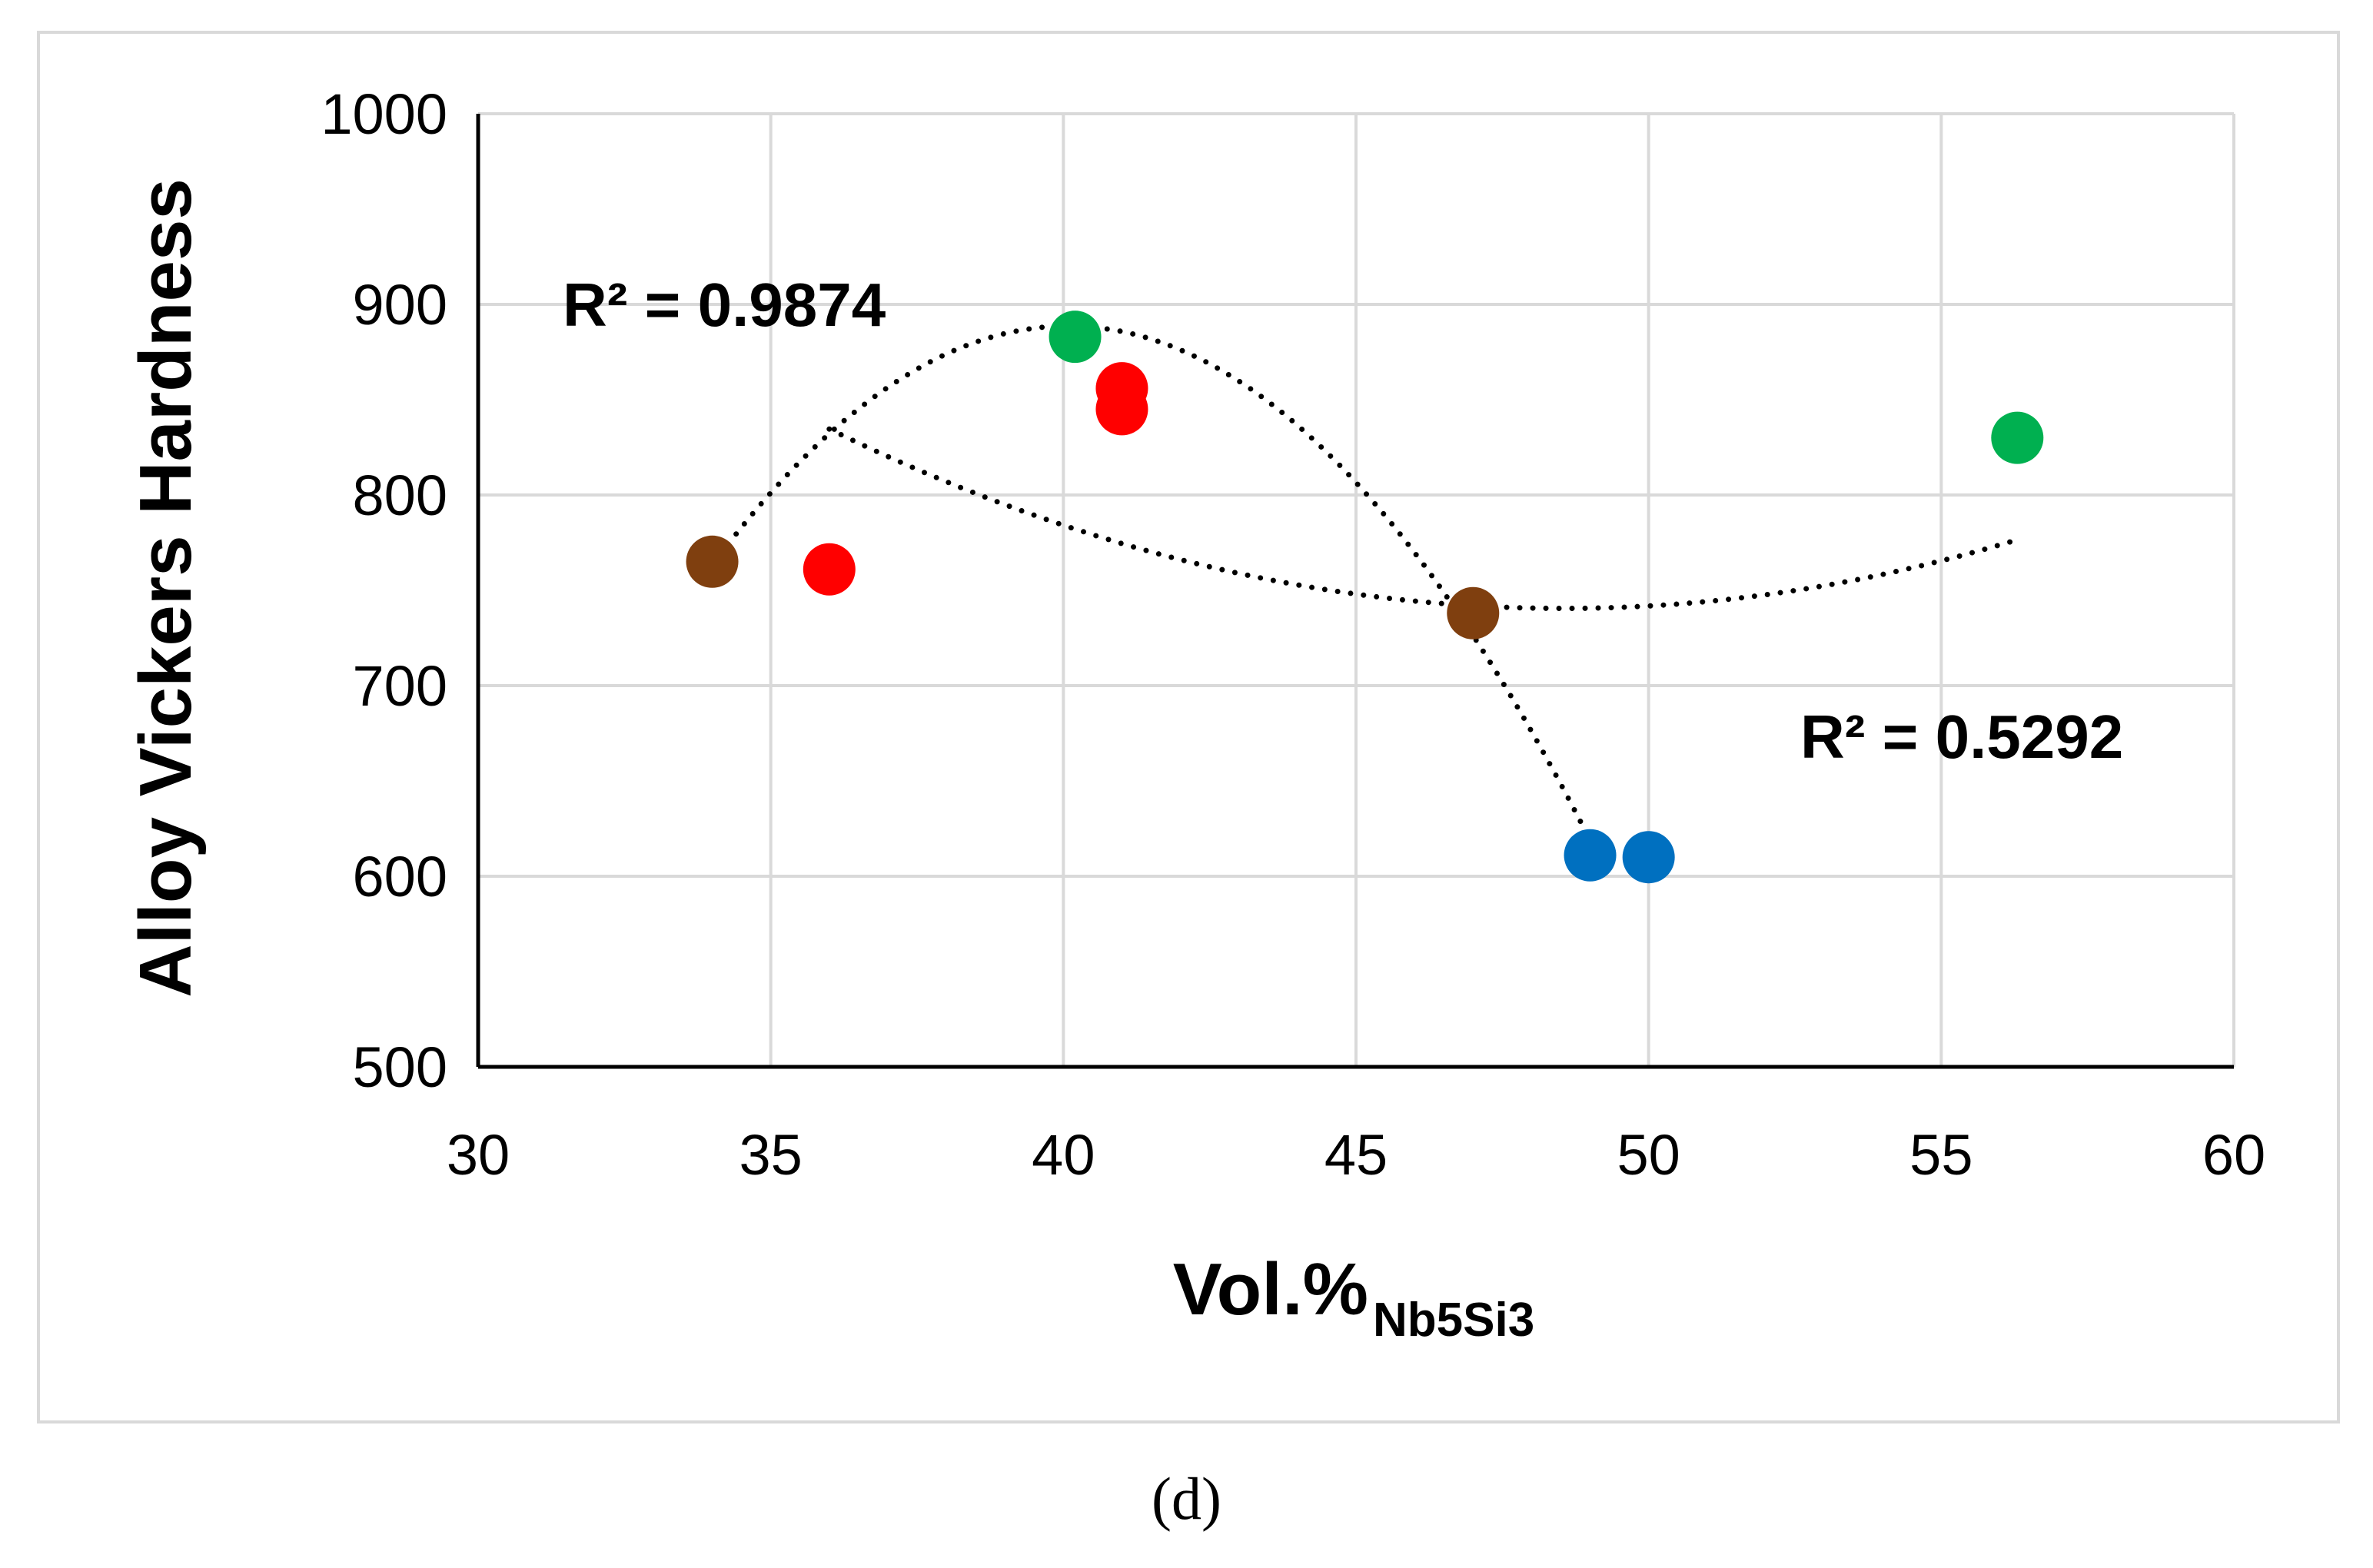 The height and width of the screenshot is (1568, 2373). Describe the element at coordinates (400, 877) in the screenshot. I see `y-tick-label: 600` at that location.